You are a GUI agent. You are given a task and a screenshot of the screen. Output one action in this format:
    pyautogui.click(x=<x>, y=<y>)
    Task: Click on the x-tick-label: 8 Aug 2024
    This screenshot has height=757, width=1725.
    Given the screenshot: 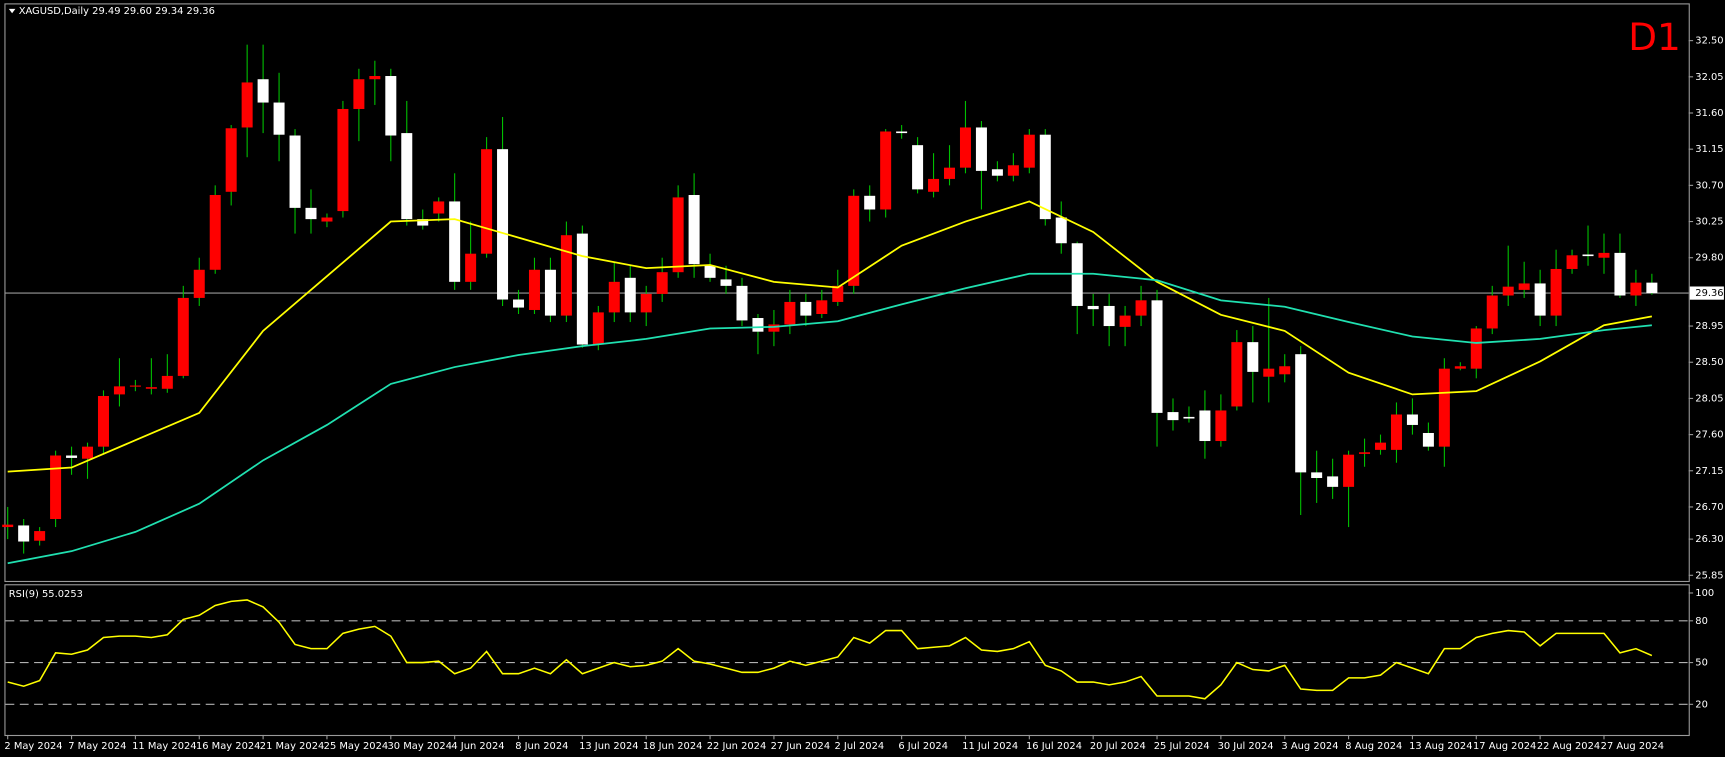 What is the action you would take?
    pyautogui.click(x=1373, y=746)
    